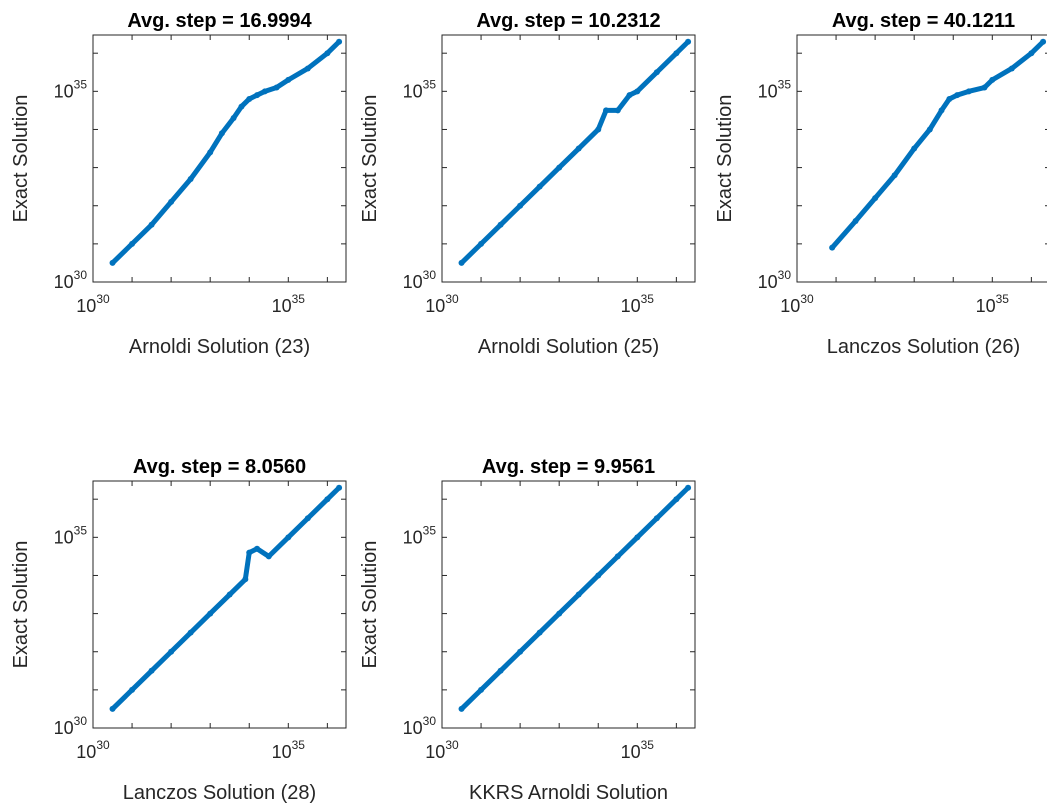 This screenshot has width=1047, height=808. What do you see at coordinates (923, 347) in the screenshot?
I see `x-axis-label: Lanczos Solution (26)` at bounding box center [923, 347].